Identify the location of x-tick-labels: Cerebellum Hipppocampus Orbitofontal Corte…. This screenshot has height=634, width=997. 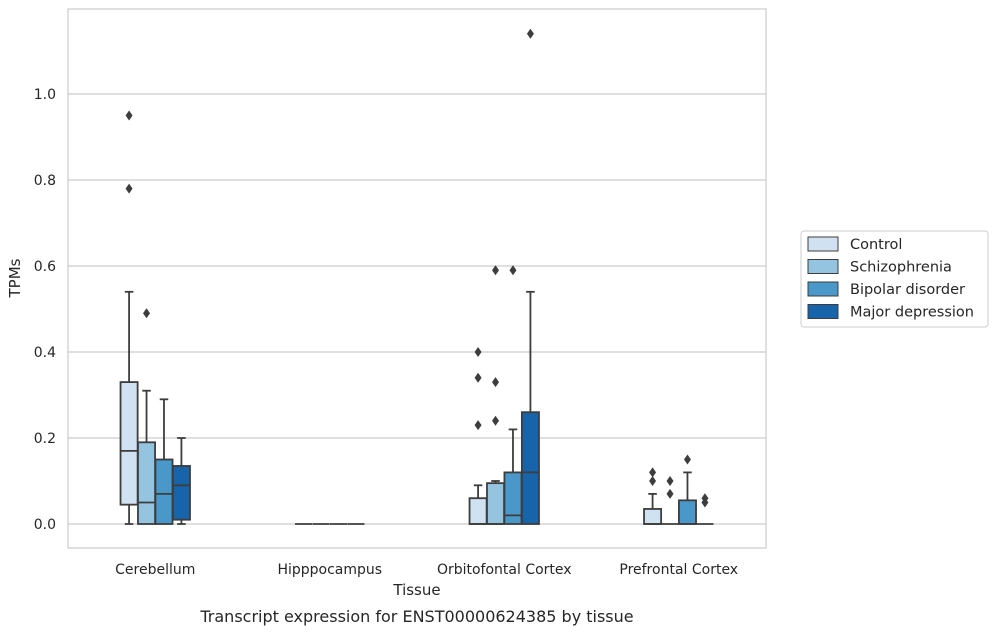
(426, 570).